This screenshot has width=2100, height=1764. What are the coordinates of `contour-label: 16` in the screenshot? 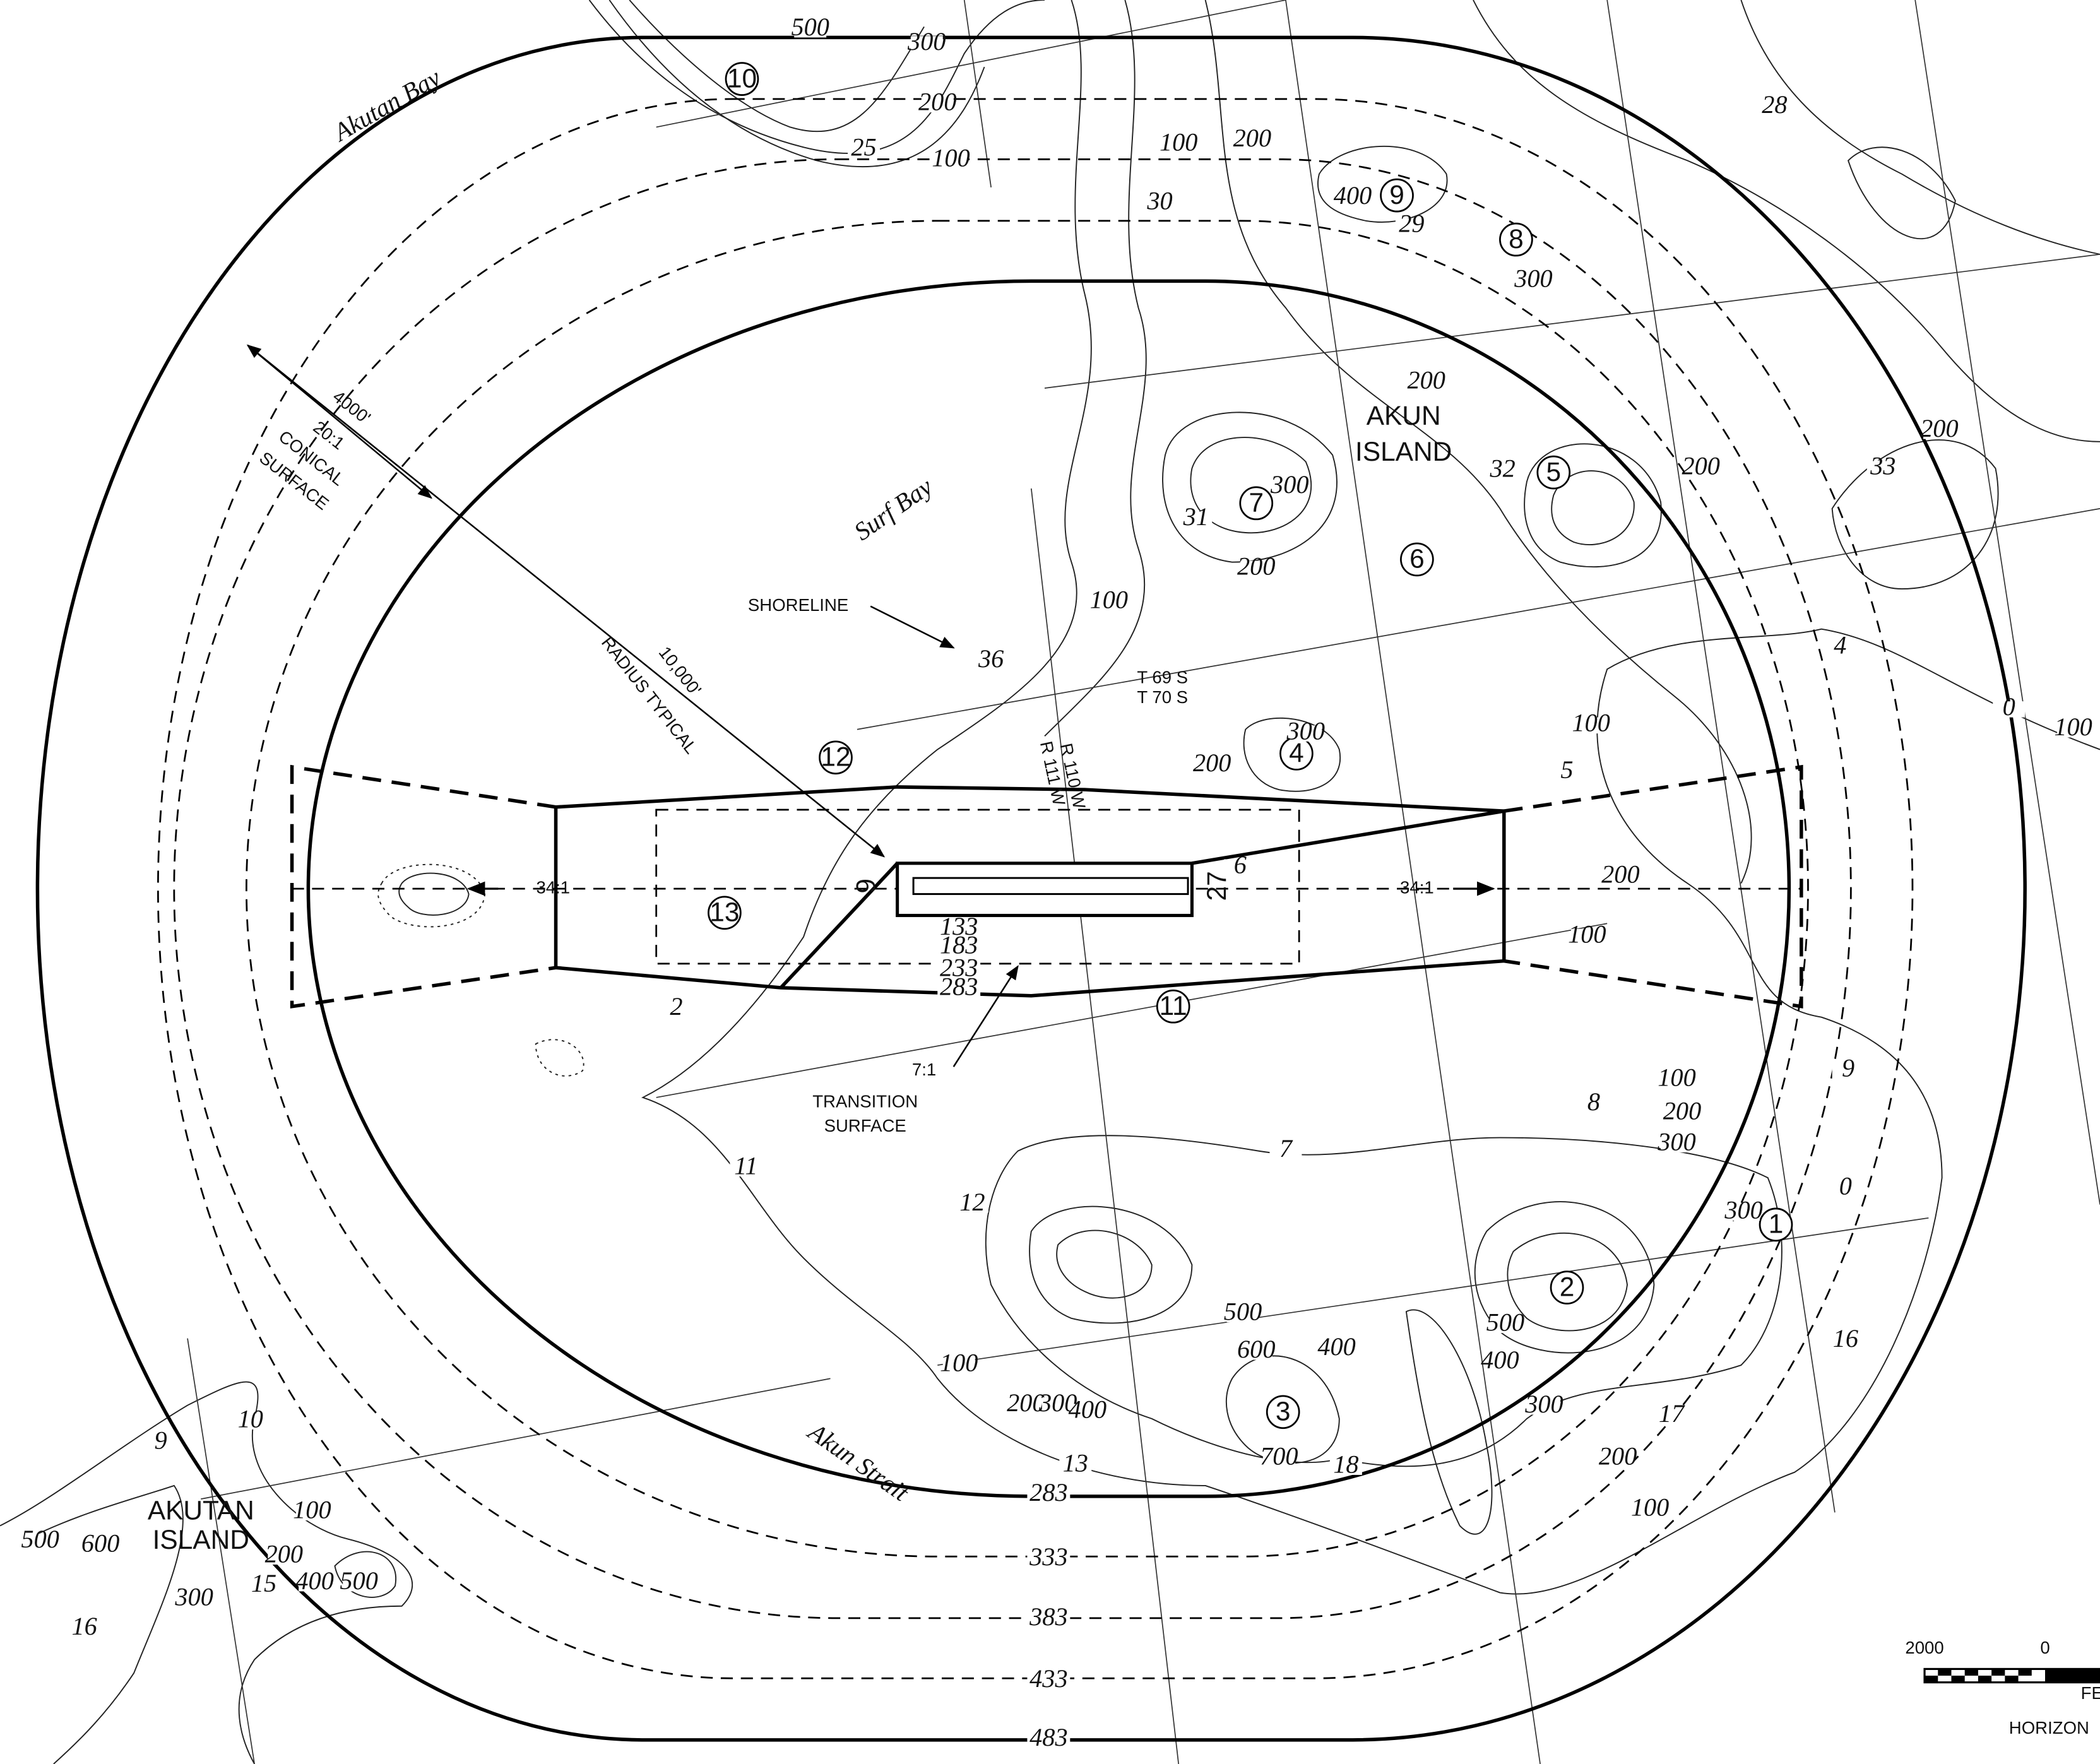 It's located at (1845, 1338).